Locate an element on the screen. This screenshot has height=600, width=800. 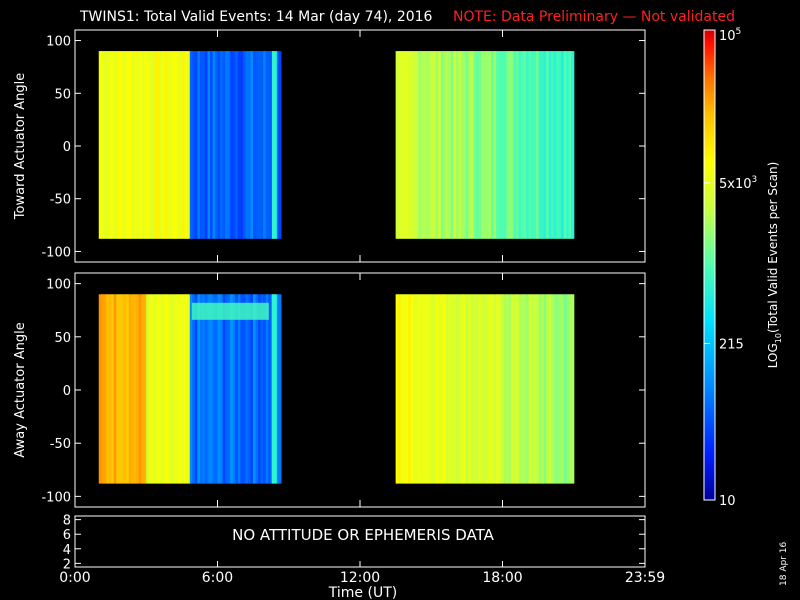
x-tick-label: 18:00 is located at coordinates (502, 578).